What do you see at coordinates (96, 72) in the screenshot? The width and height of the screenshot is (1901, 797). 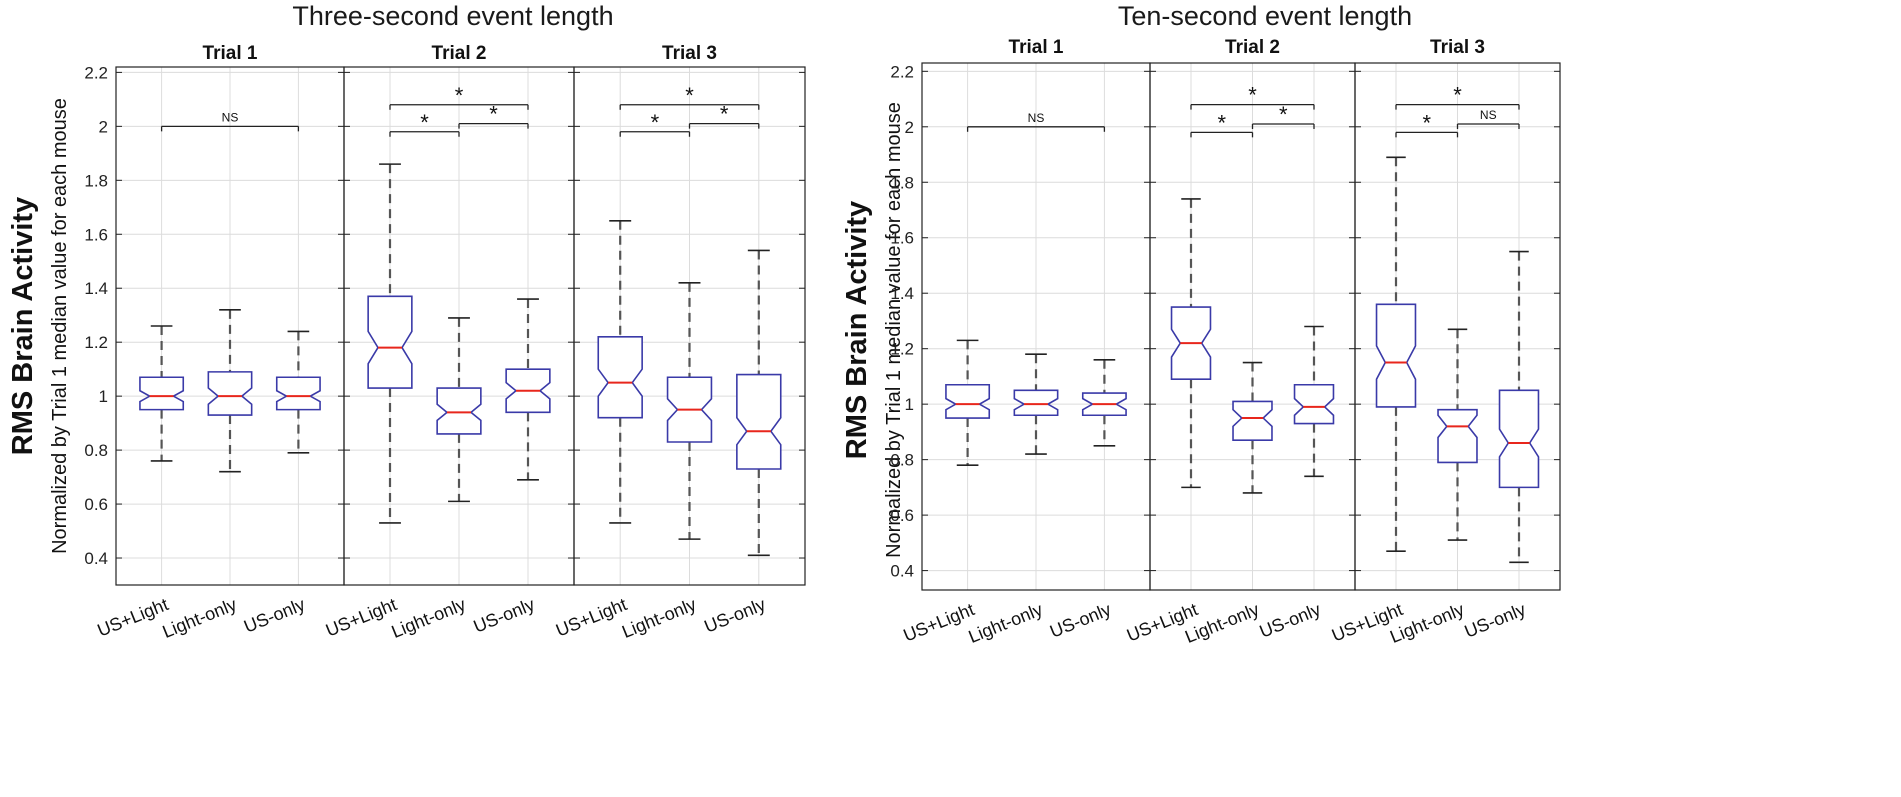 I see `y-tick-label: 2.2` at bounding box center [96, 72].